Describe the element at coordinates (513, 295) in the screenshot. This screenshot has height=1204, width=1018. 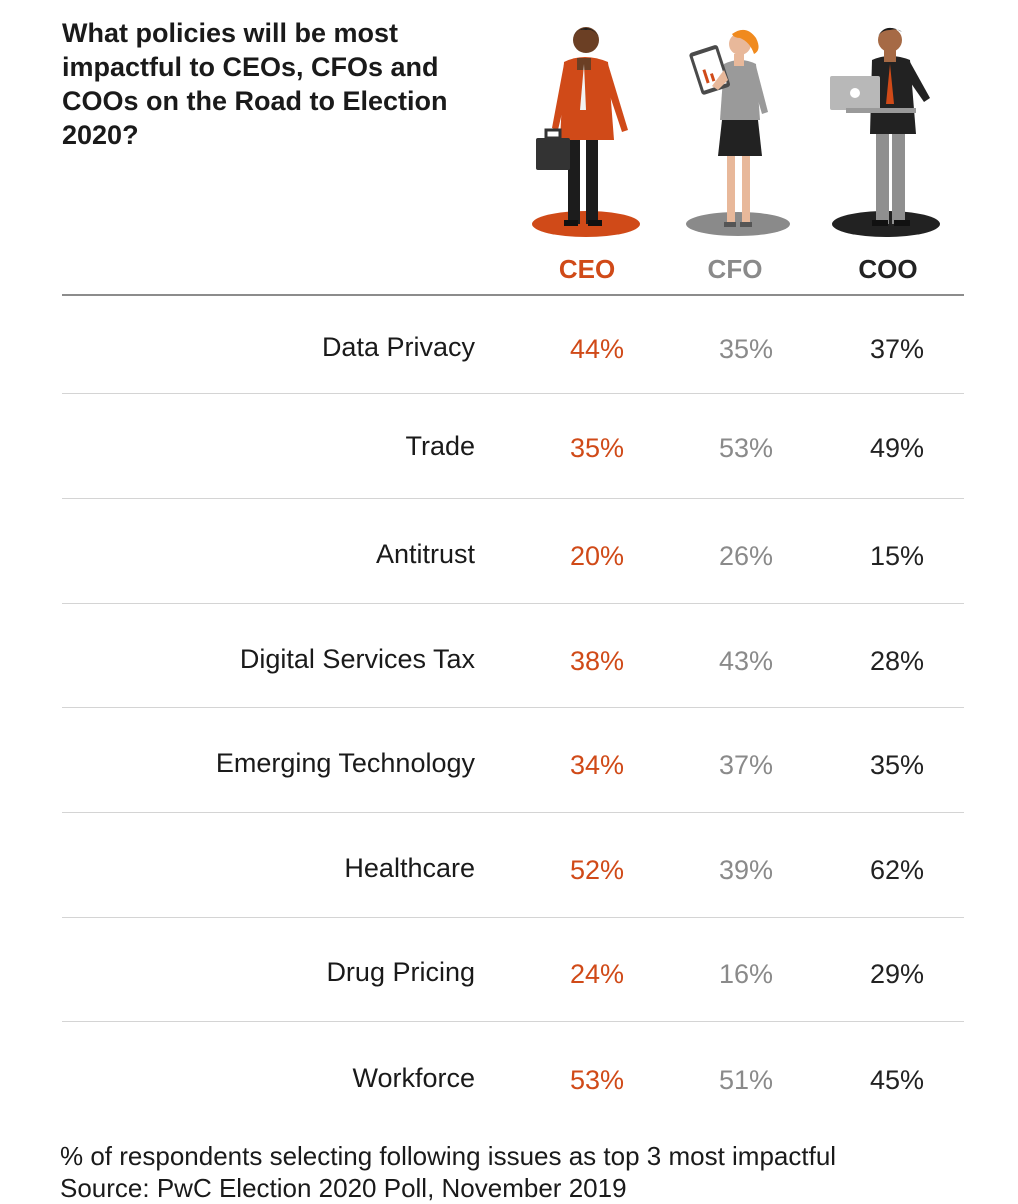
I see `header-rule` at that location.